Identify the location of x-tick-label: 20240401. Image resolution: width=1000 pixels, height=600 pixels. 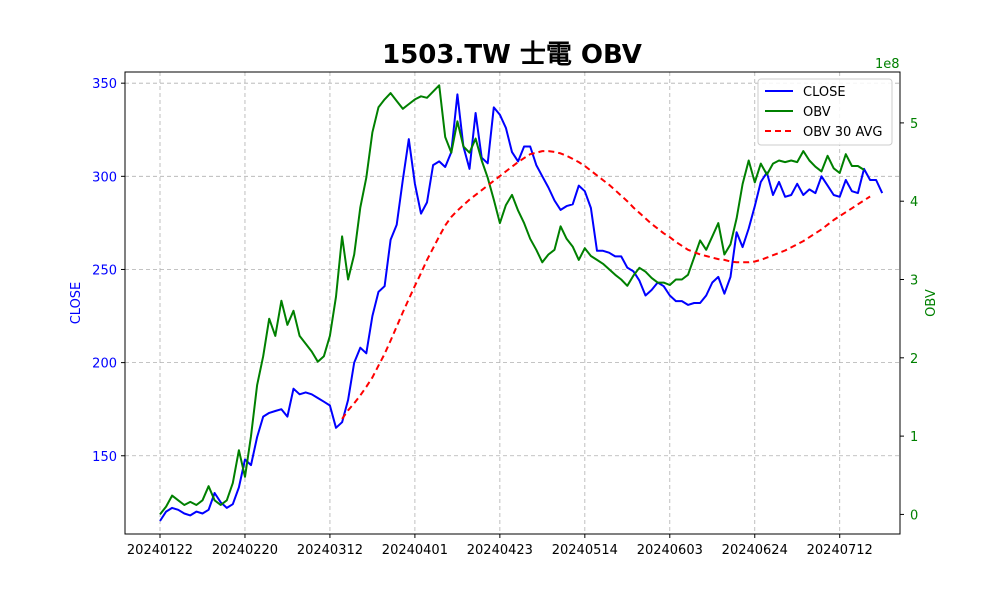
(415, 550).